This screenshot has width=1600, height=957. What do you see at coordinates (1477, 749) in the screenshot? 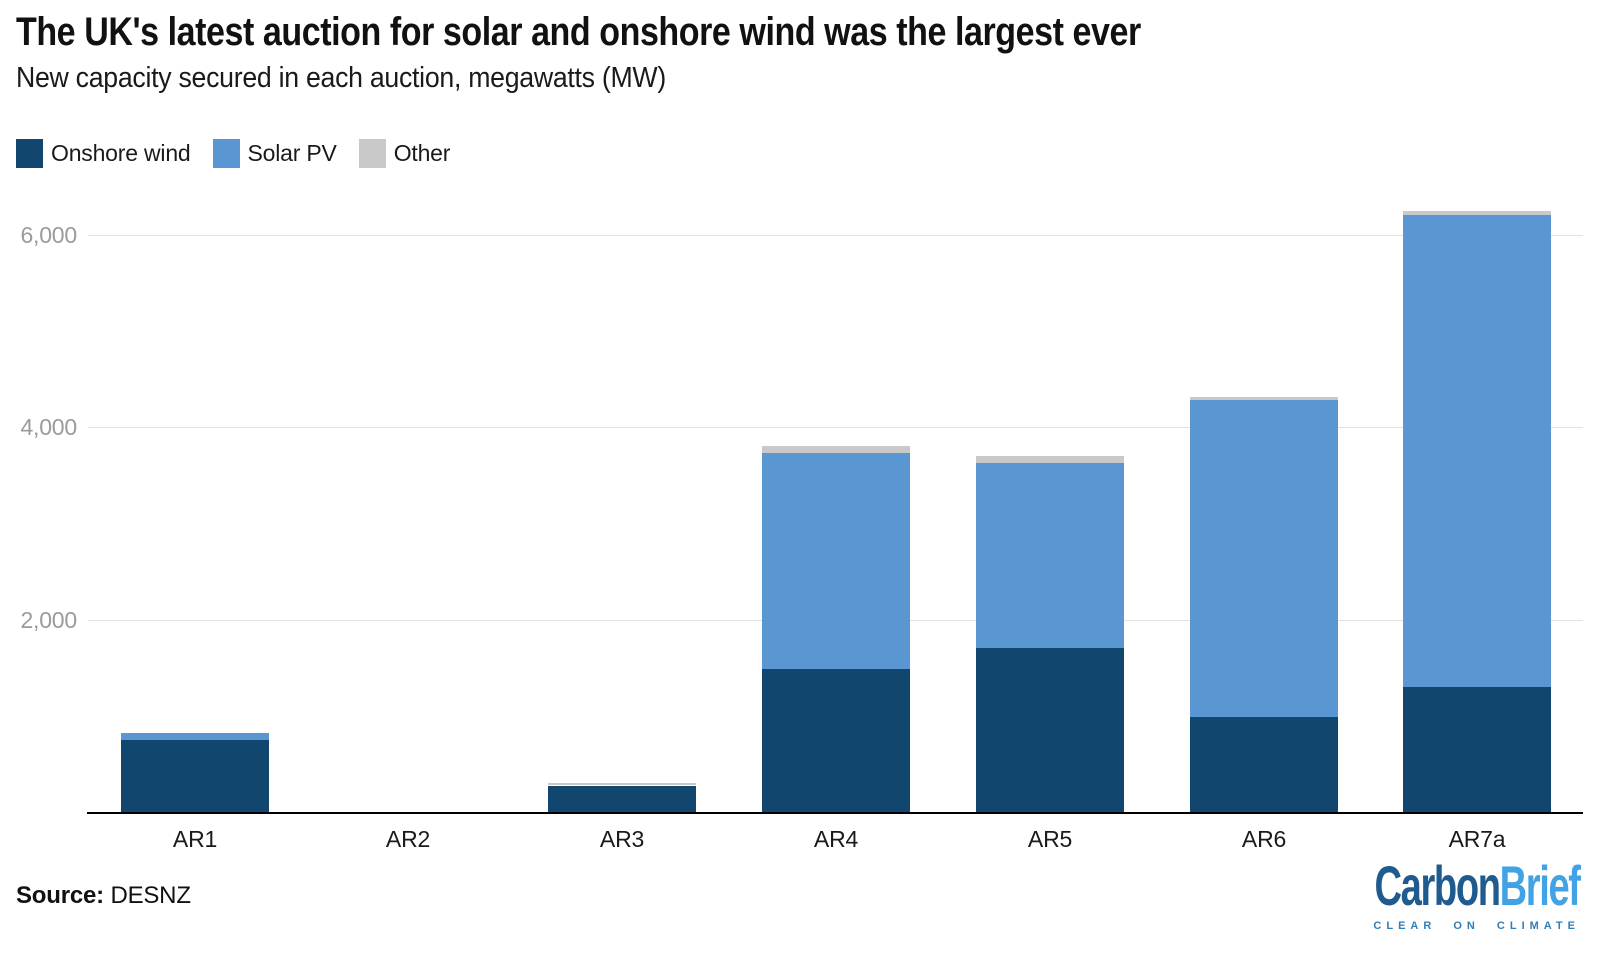
I see `bar-AR7a-onshore-wind` at bounding box center [1477, 749].